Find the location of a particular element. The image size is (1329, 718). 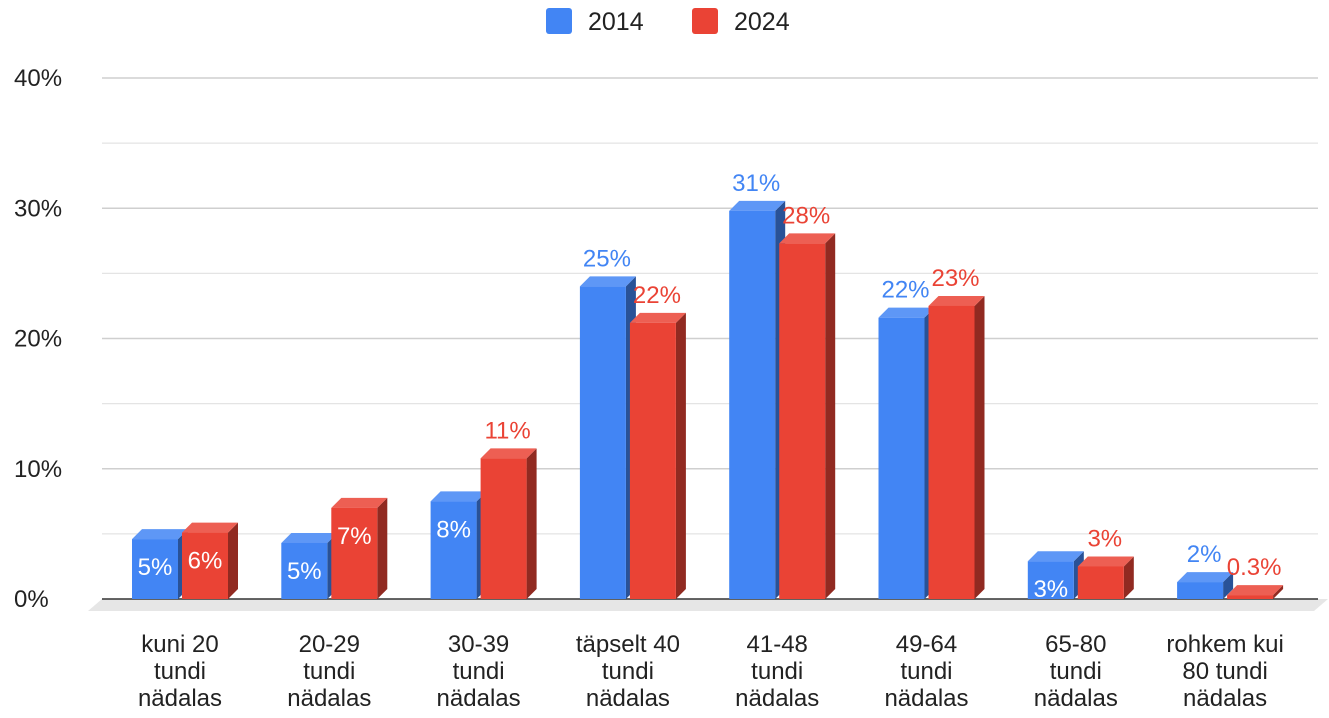

y-tick-label: 0% is located at coordinates (31, 599).